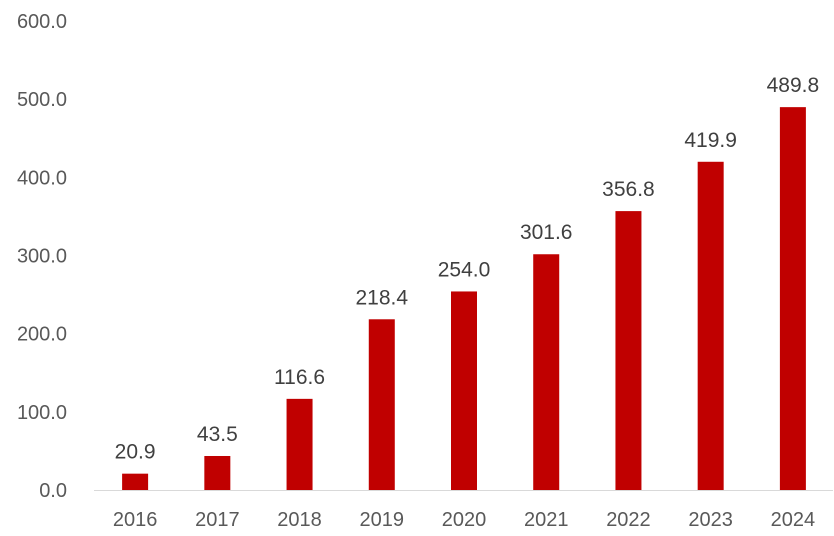 This screenshot has width=834, height=536. What do you see at coordinates (382, 520) in the screenshot?
I see `x-tick-label-2019: 2019` at bounding box center [382, 520].